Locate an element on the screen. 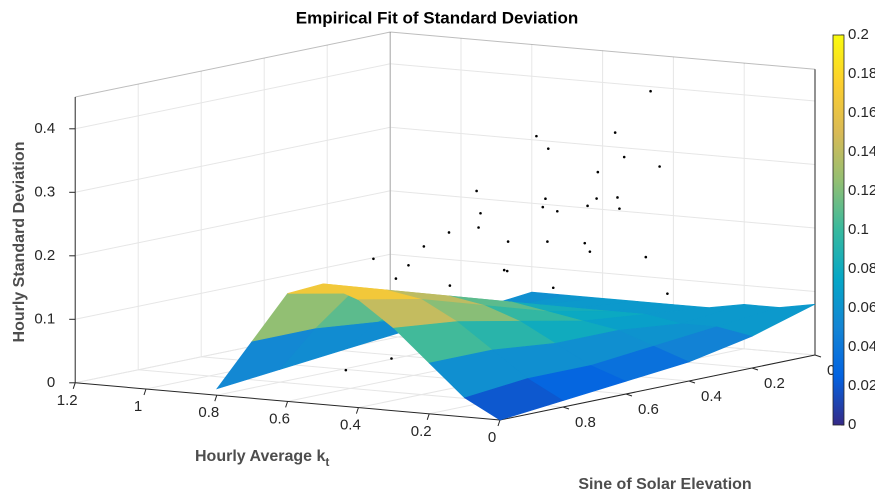  colorbar-tick-label: 0.18 is located at coordinates (861, 73).